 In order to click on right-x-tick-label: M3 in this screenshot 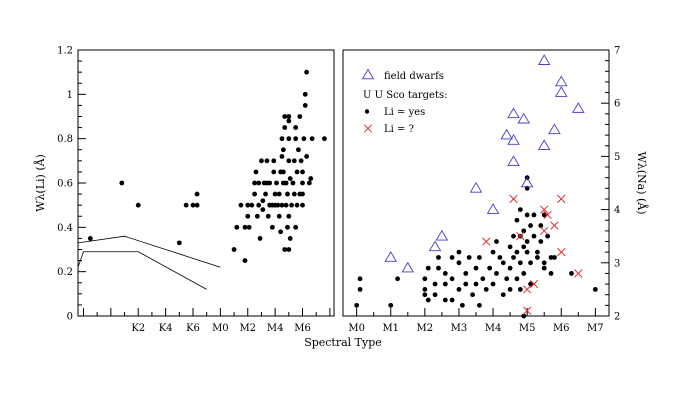, I will do `click(459, 328)`.